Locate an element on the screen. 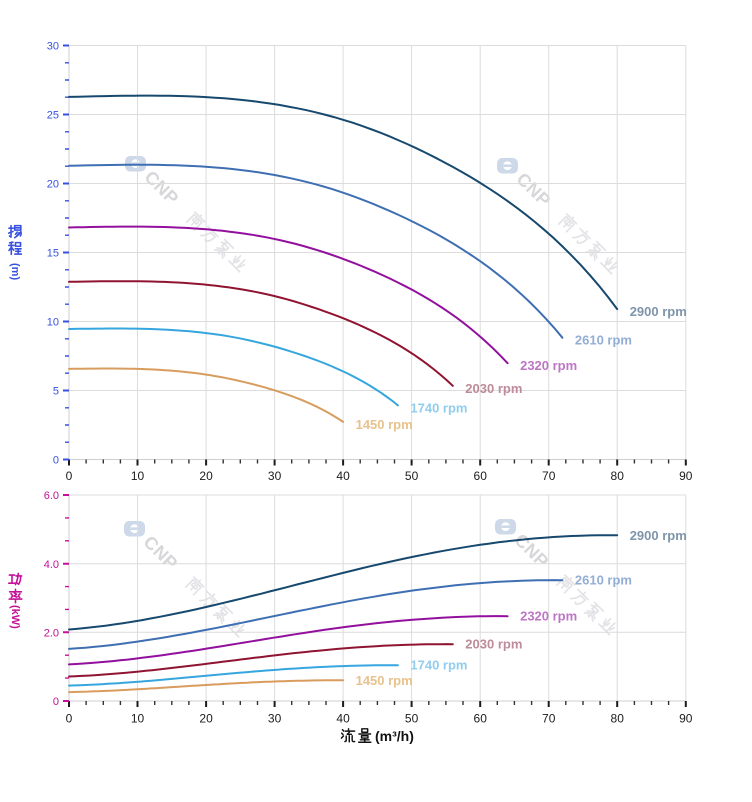 The image size is (752, 802). svg-text: 6.0 is located at coordinates (51, 496).